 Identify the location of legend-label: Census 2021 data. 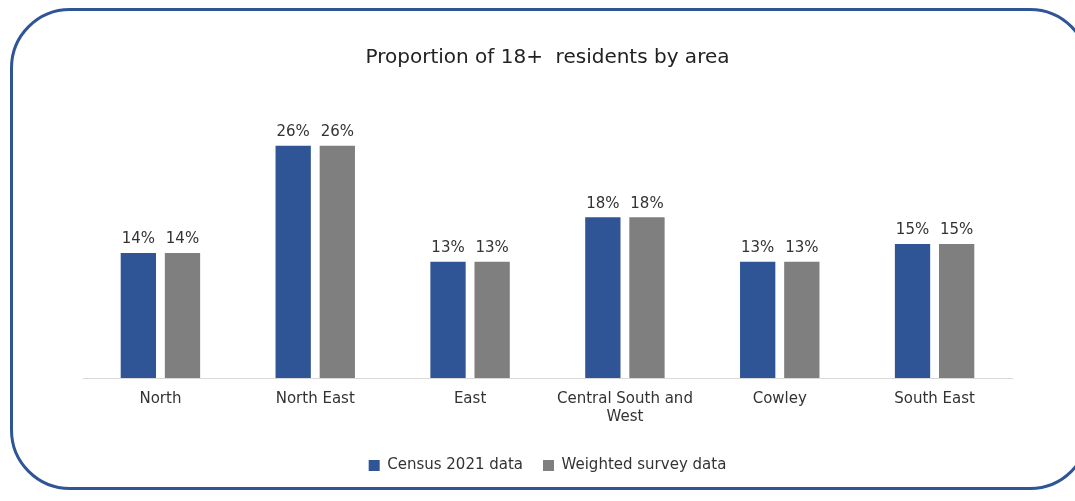
(455, 464).